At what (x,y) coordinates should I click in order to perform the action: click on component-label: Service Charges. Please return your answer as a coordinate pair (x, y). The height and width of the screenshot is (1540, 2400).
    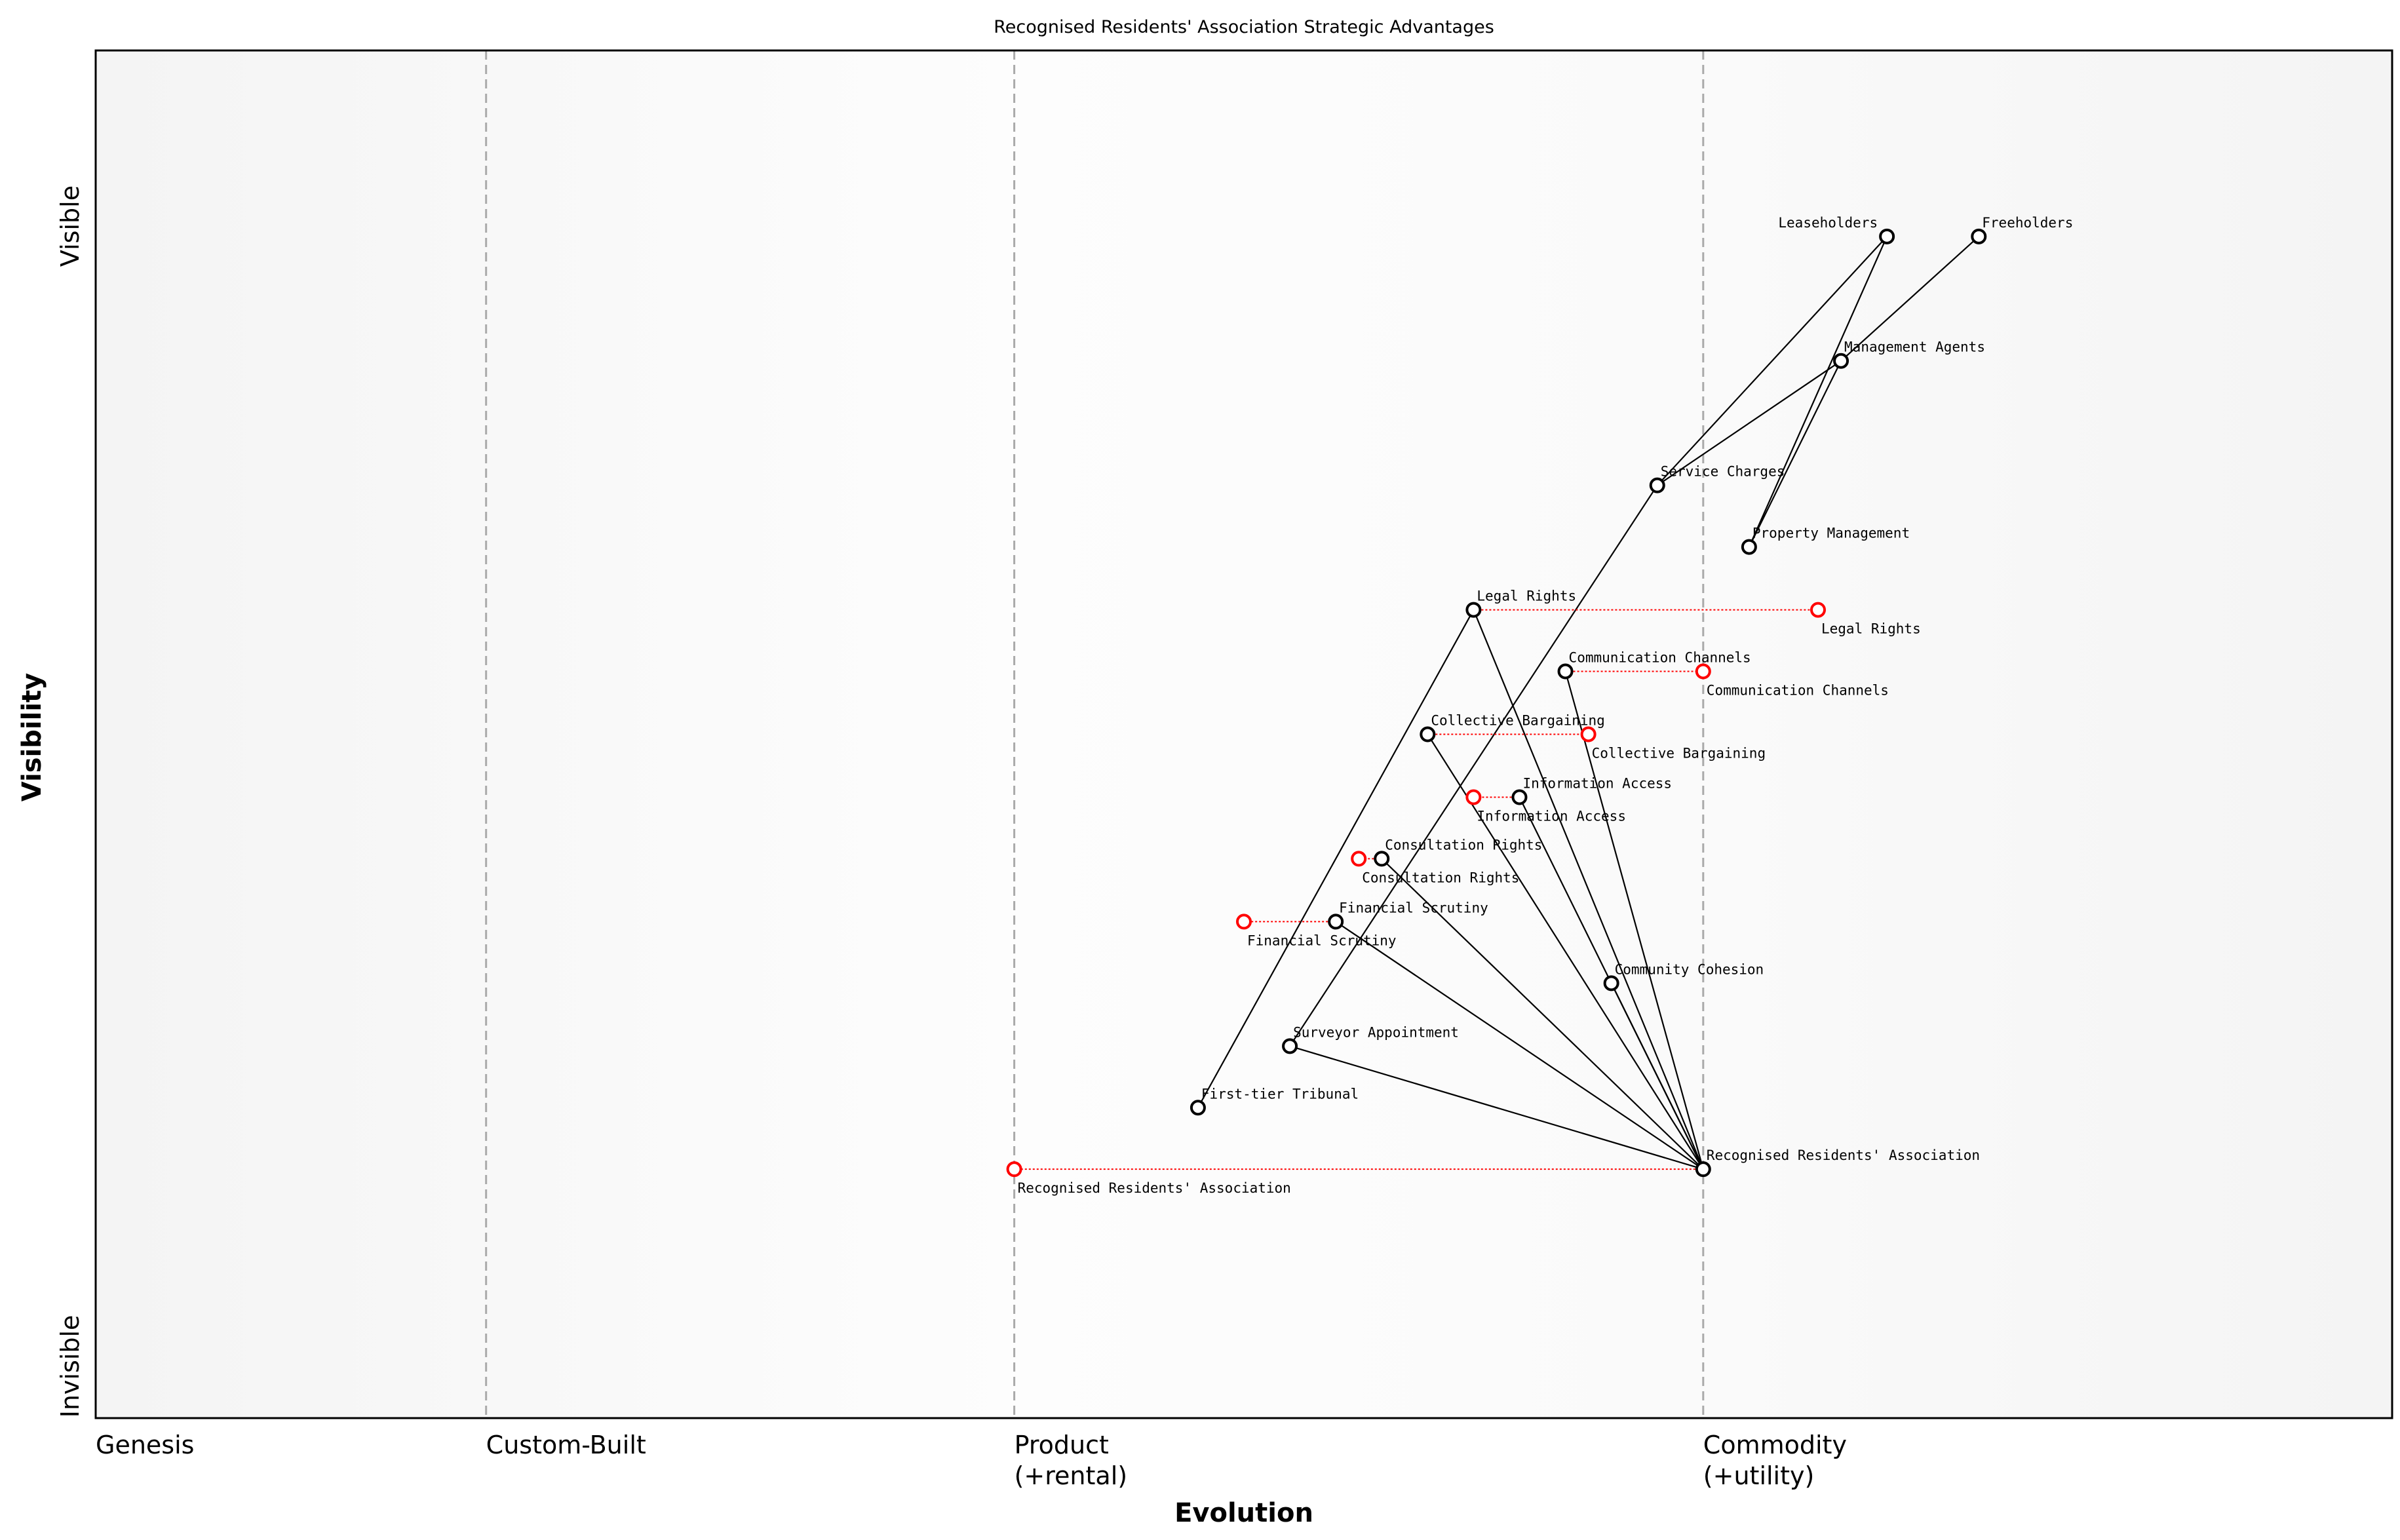
    Looking at the image, I should click on (1723, 472).